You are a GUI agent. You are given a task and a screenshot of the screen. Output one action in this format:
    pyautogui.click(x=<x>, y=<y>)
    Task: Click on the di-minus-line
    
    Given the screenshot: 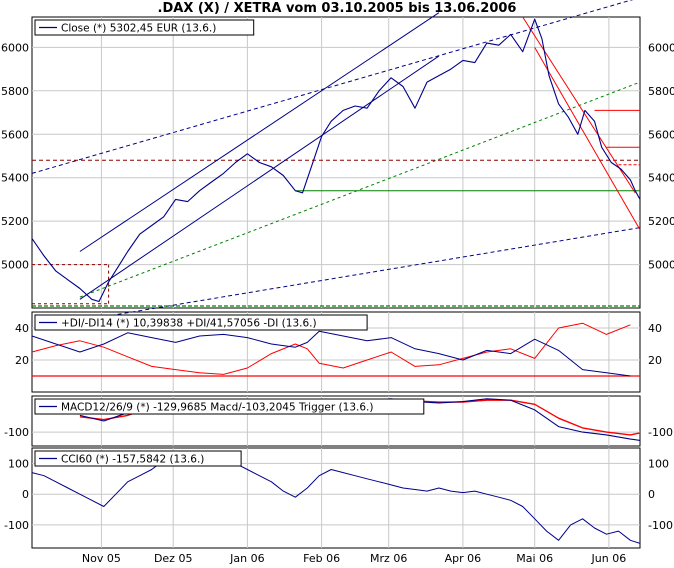 What is the action you would take?
    pyautogui.click(x=331, y=348)
    